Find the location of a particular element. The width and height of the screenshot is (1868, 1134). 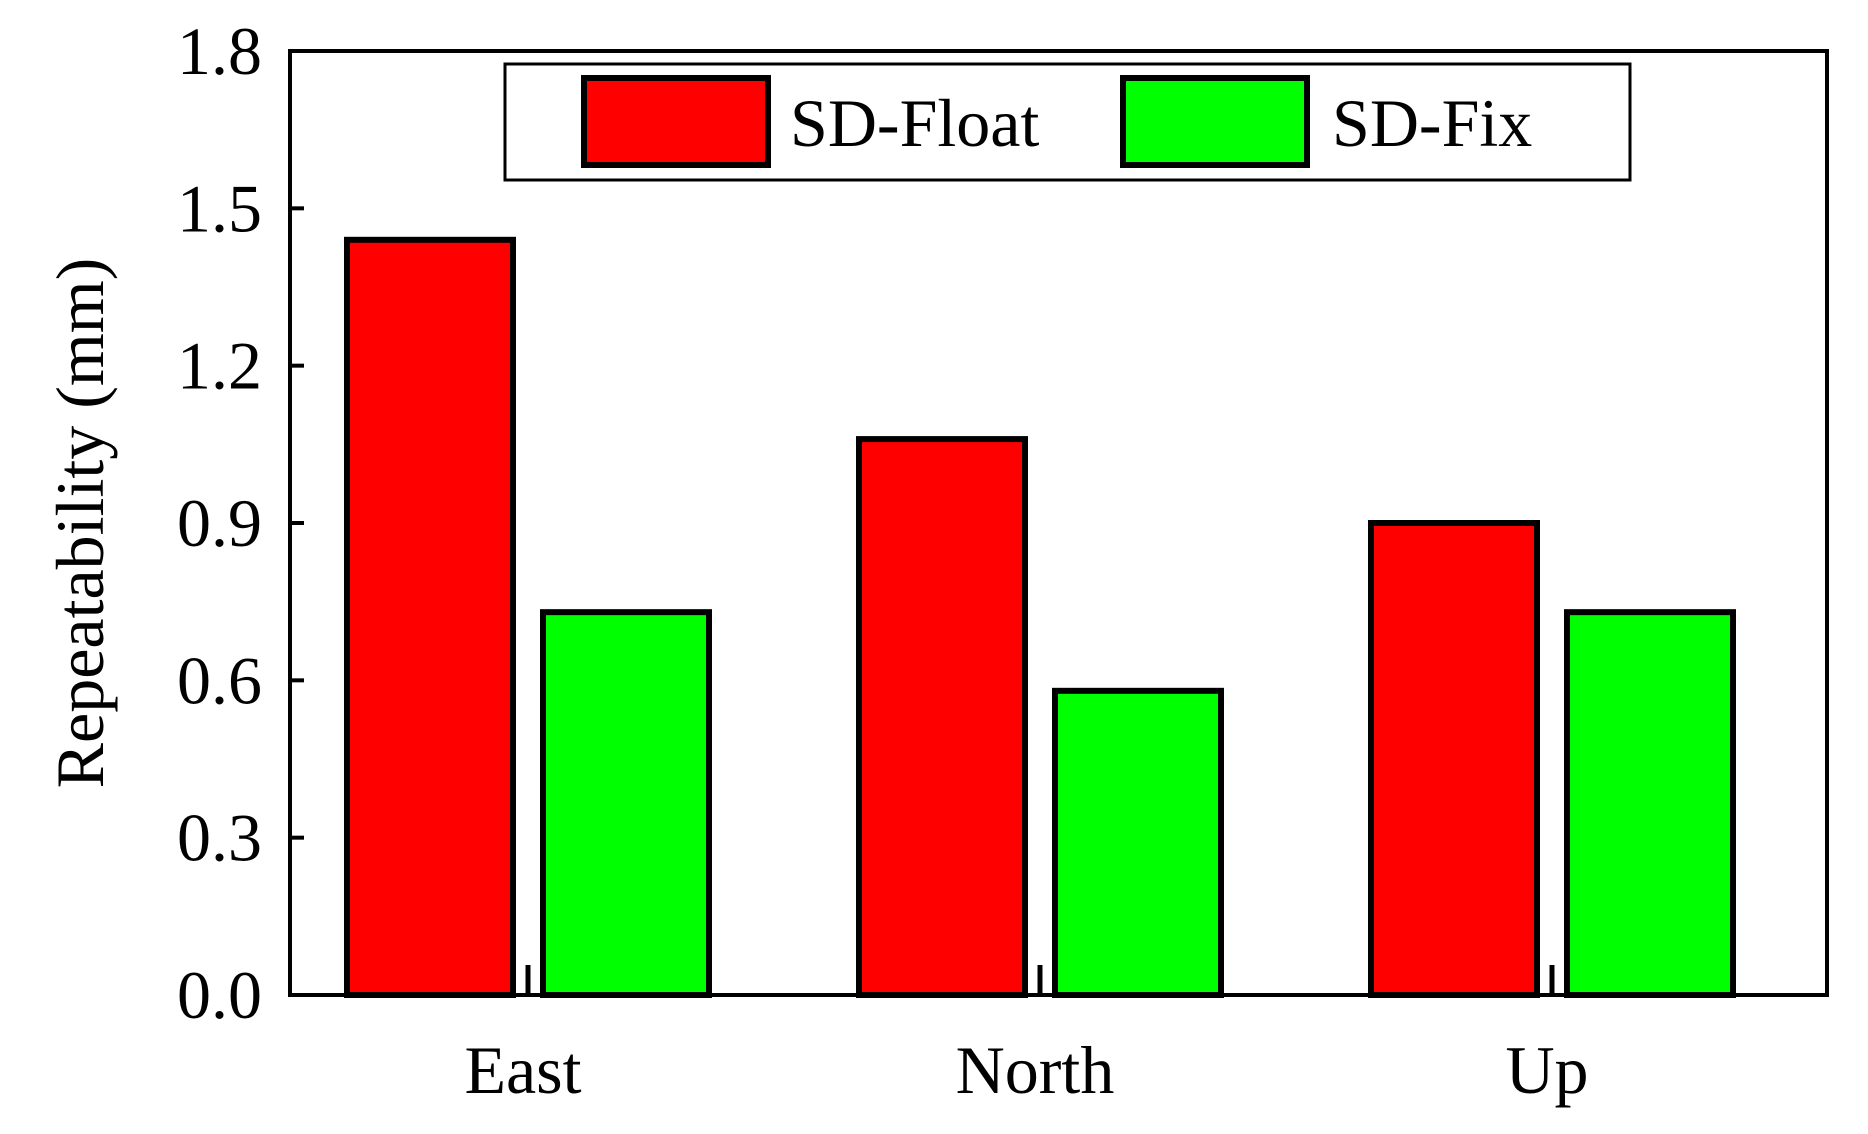

y-axis: 0.0 0.3 0.6 0.9 1.2 1.5 1.8 is located at coordinates (240, 523).